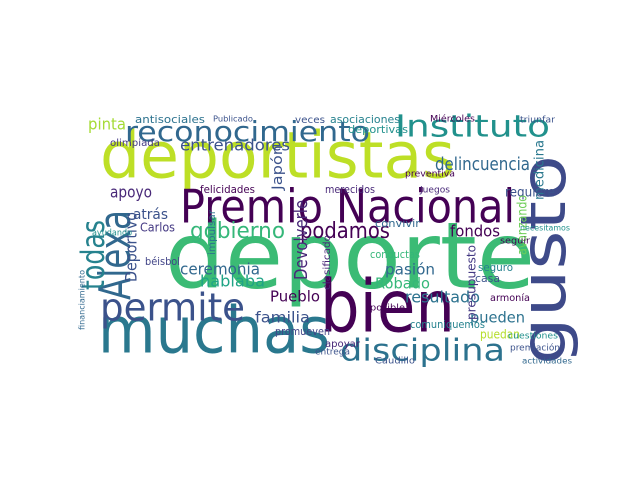 The image size is (640, 480). What do you see at coordinates (395, 254) in the screenshot?
I see `word: conductas` at bounding box center [395, 254].